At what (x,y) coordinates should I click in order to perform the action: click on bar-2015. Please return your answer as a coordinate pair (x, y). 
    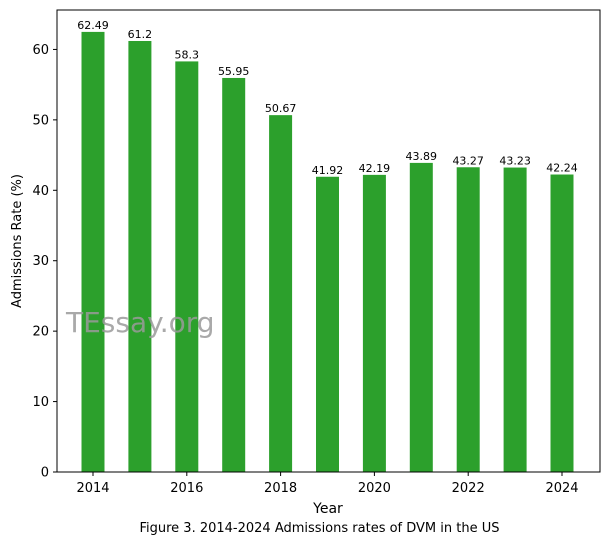
    Looking at the image, I should click on (140, 256).